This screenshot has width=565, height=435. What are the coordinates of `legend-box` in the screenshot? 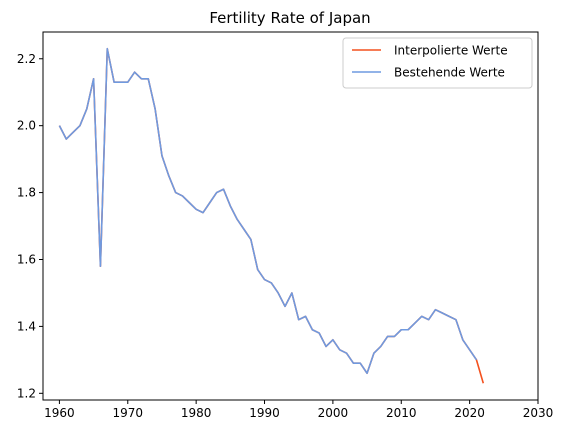 It's located at (437, 63).